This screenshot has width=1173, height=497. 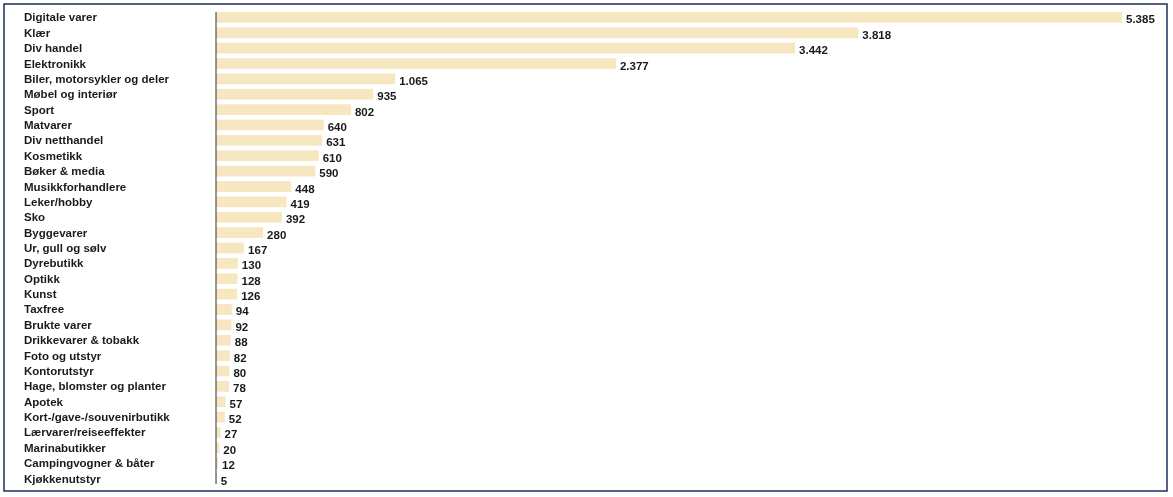 I want to click on data-label: 57, so click(x=236, y=403).